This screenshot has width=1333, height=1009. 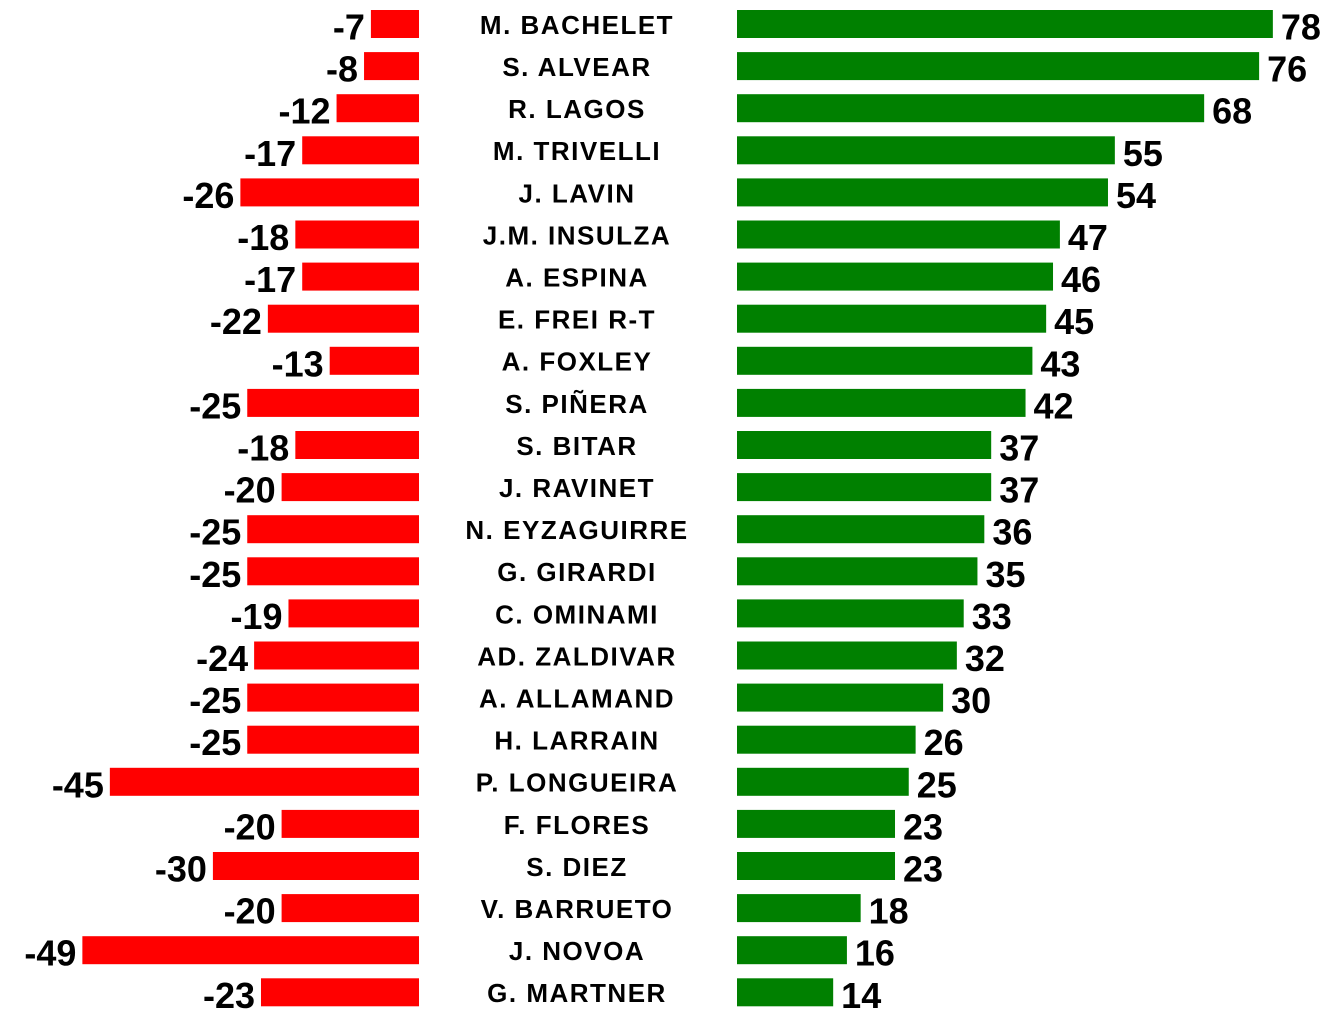 I want to click on value-label: 42, so click(x=1054, y=405).